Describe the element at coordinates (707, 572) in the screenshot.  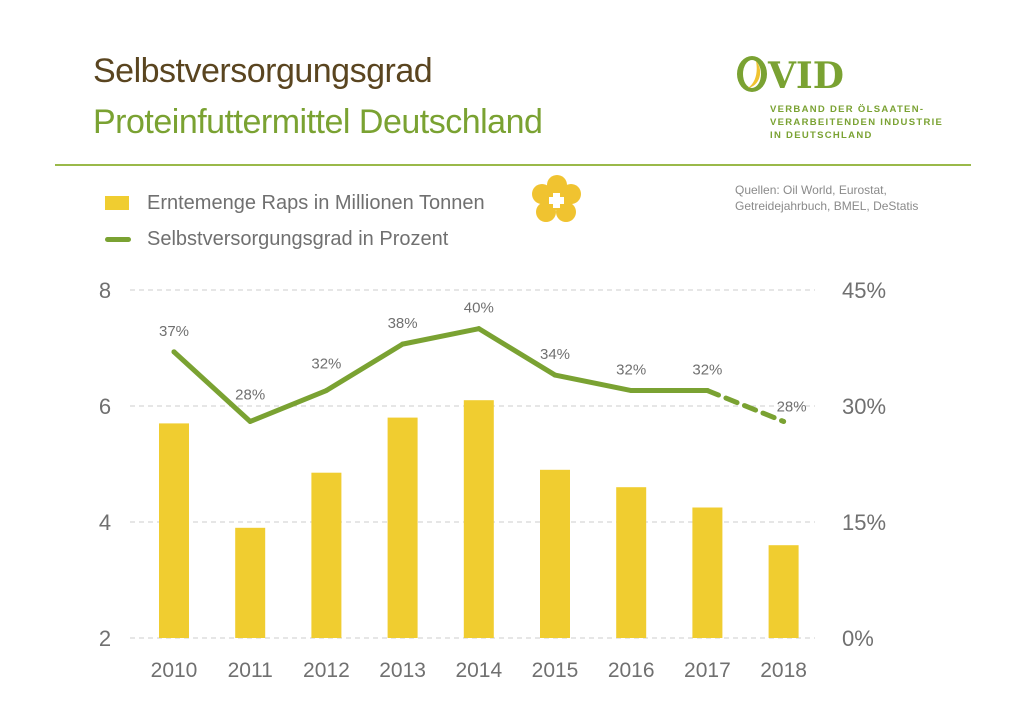
I see `bar-2017` at that location.